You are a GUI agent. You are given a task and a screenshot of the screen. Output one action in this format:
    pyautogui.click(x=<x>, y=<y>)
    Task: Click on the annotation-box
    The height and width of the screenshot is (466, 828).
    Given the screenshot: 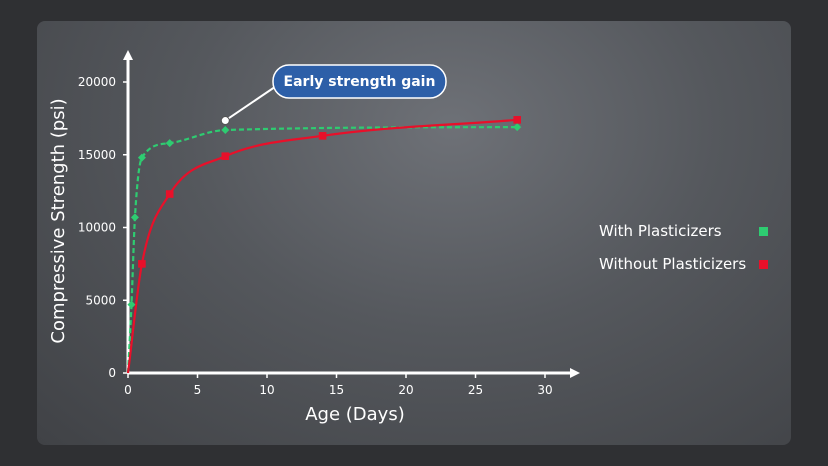 What is the action you would take?
    pyautogui.click(x=359, y=81)
    